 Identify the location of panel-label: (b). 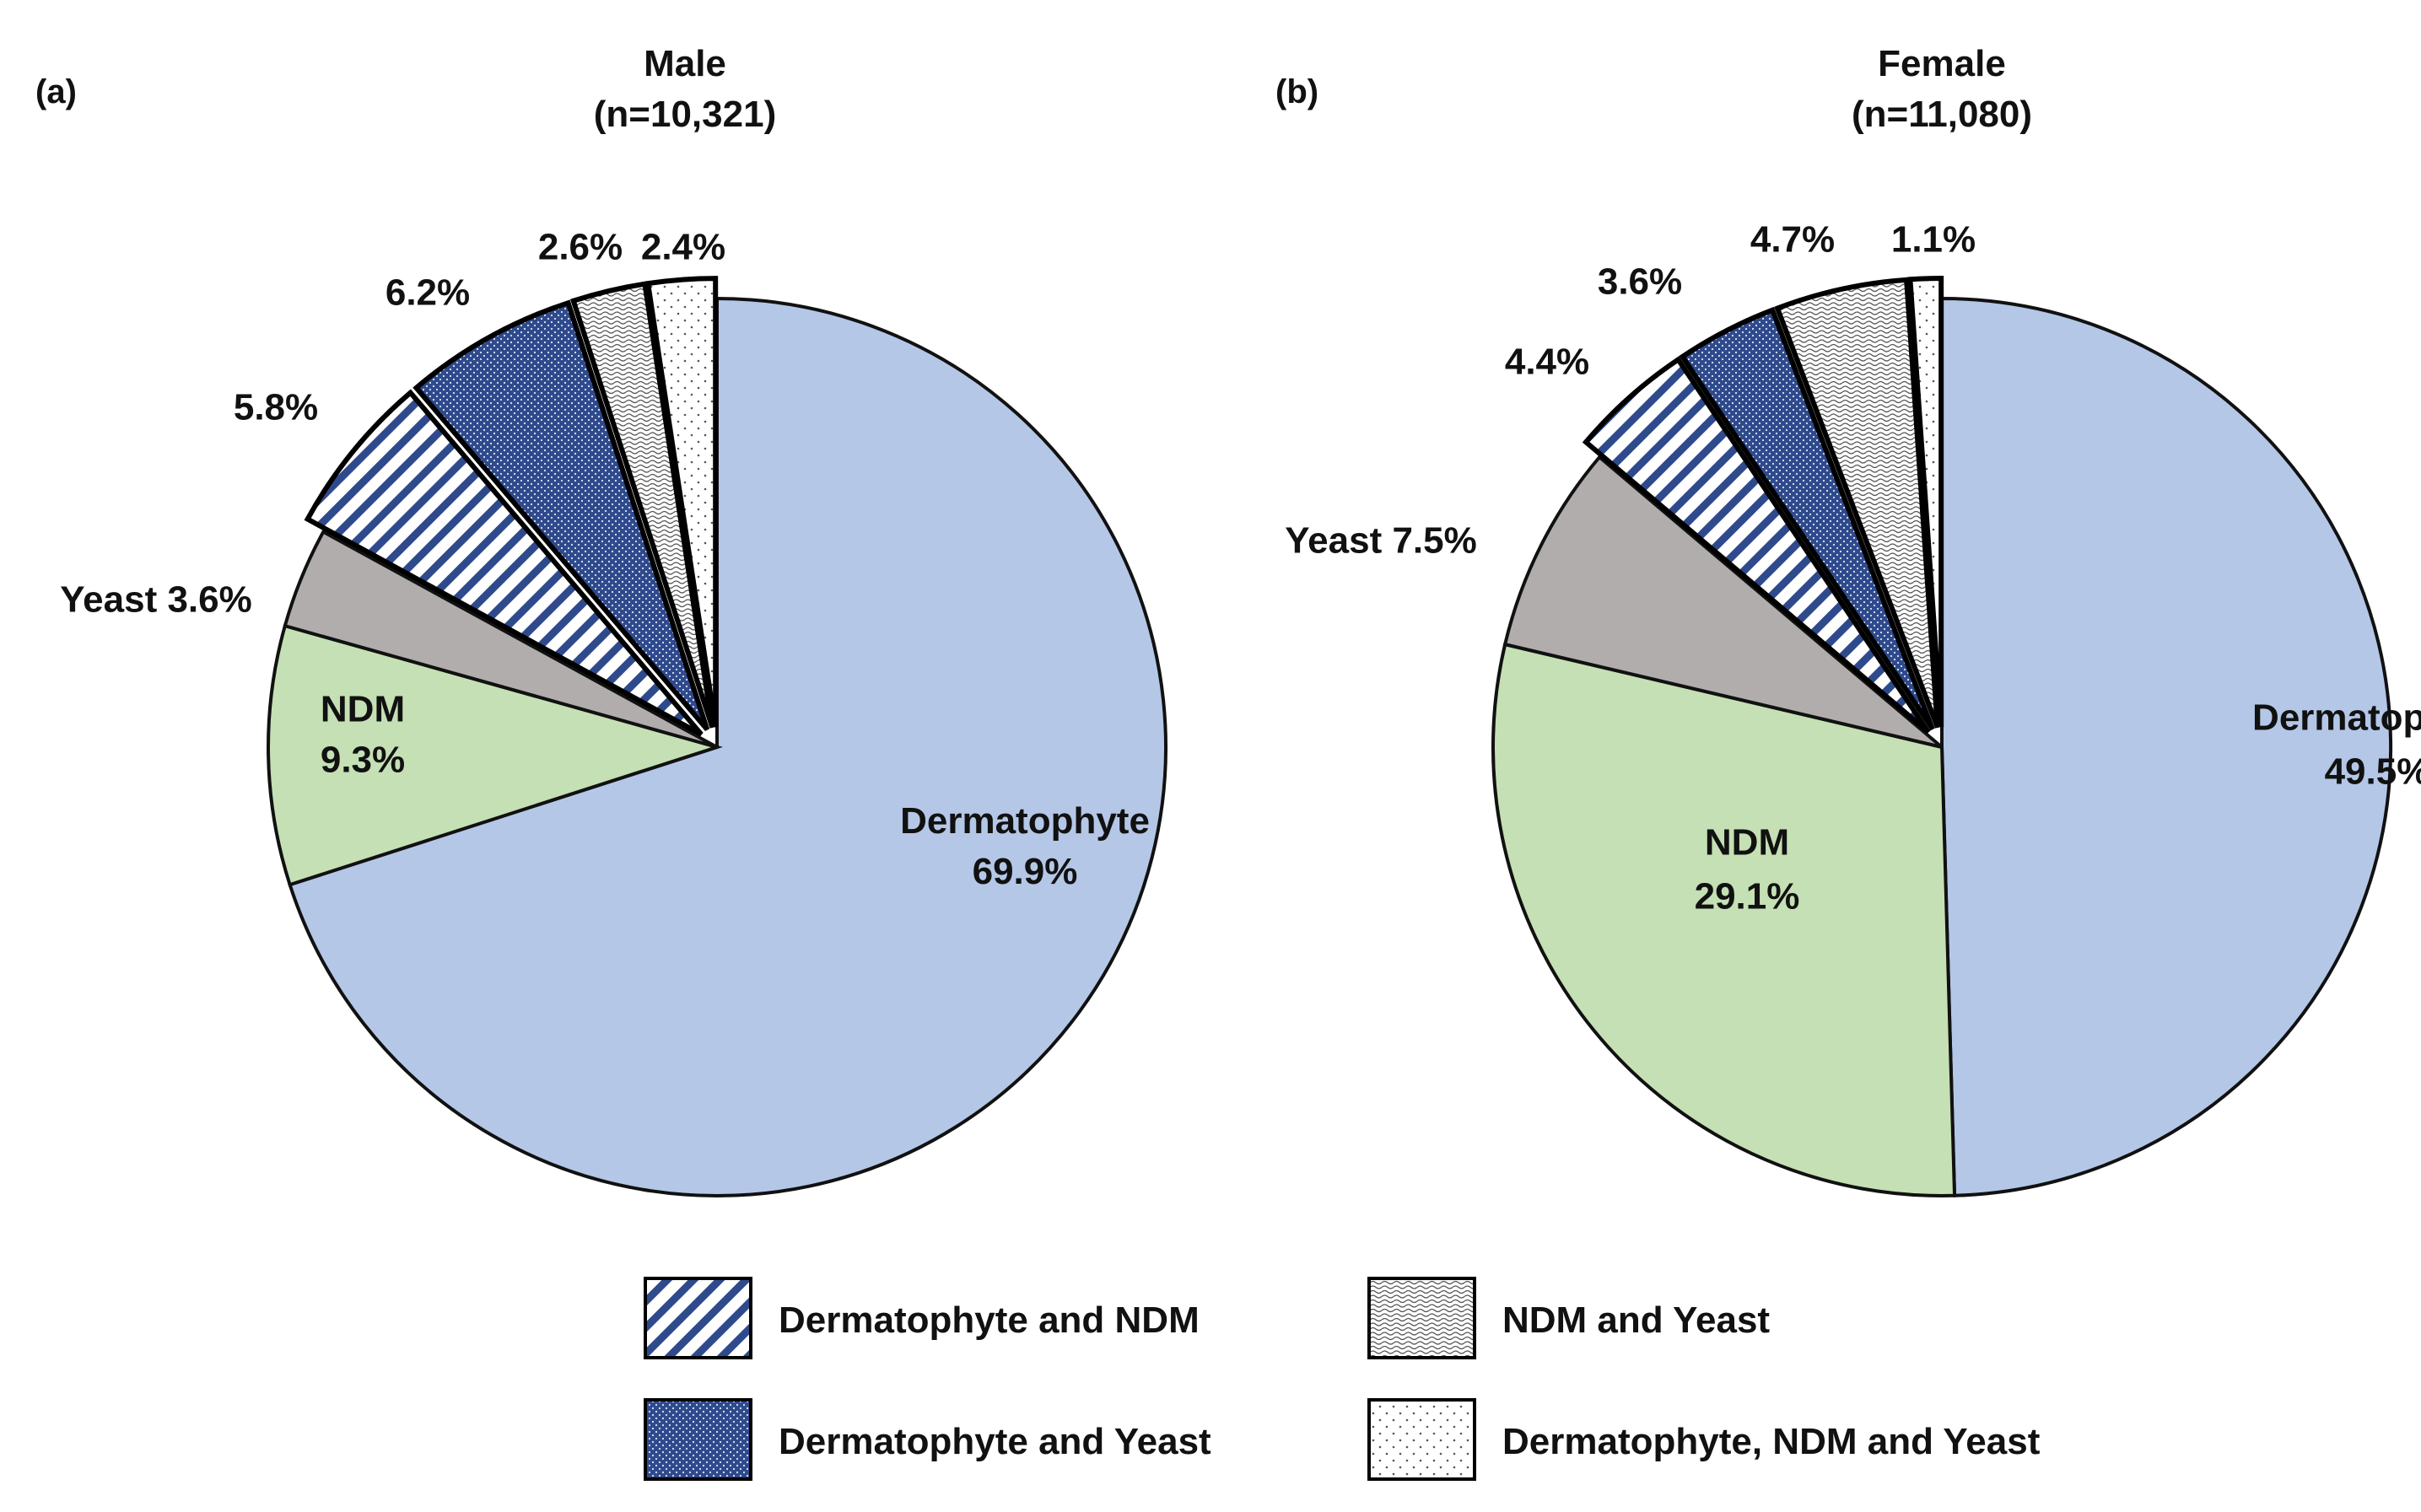
(1297, 92).